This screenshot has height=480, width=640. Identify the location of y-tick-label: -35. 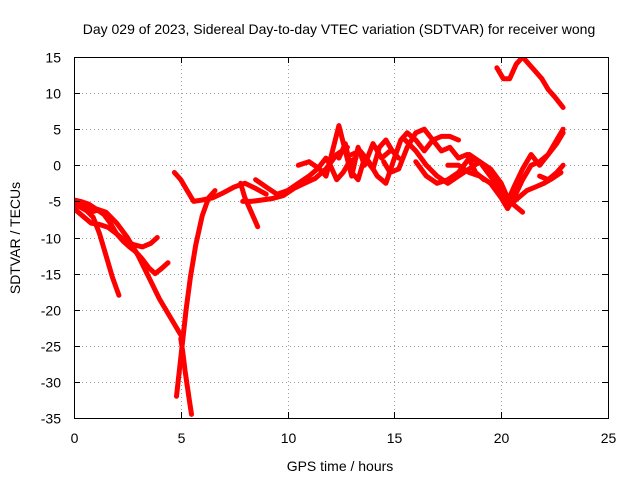
(51, 419).